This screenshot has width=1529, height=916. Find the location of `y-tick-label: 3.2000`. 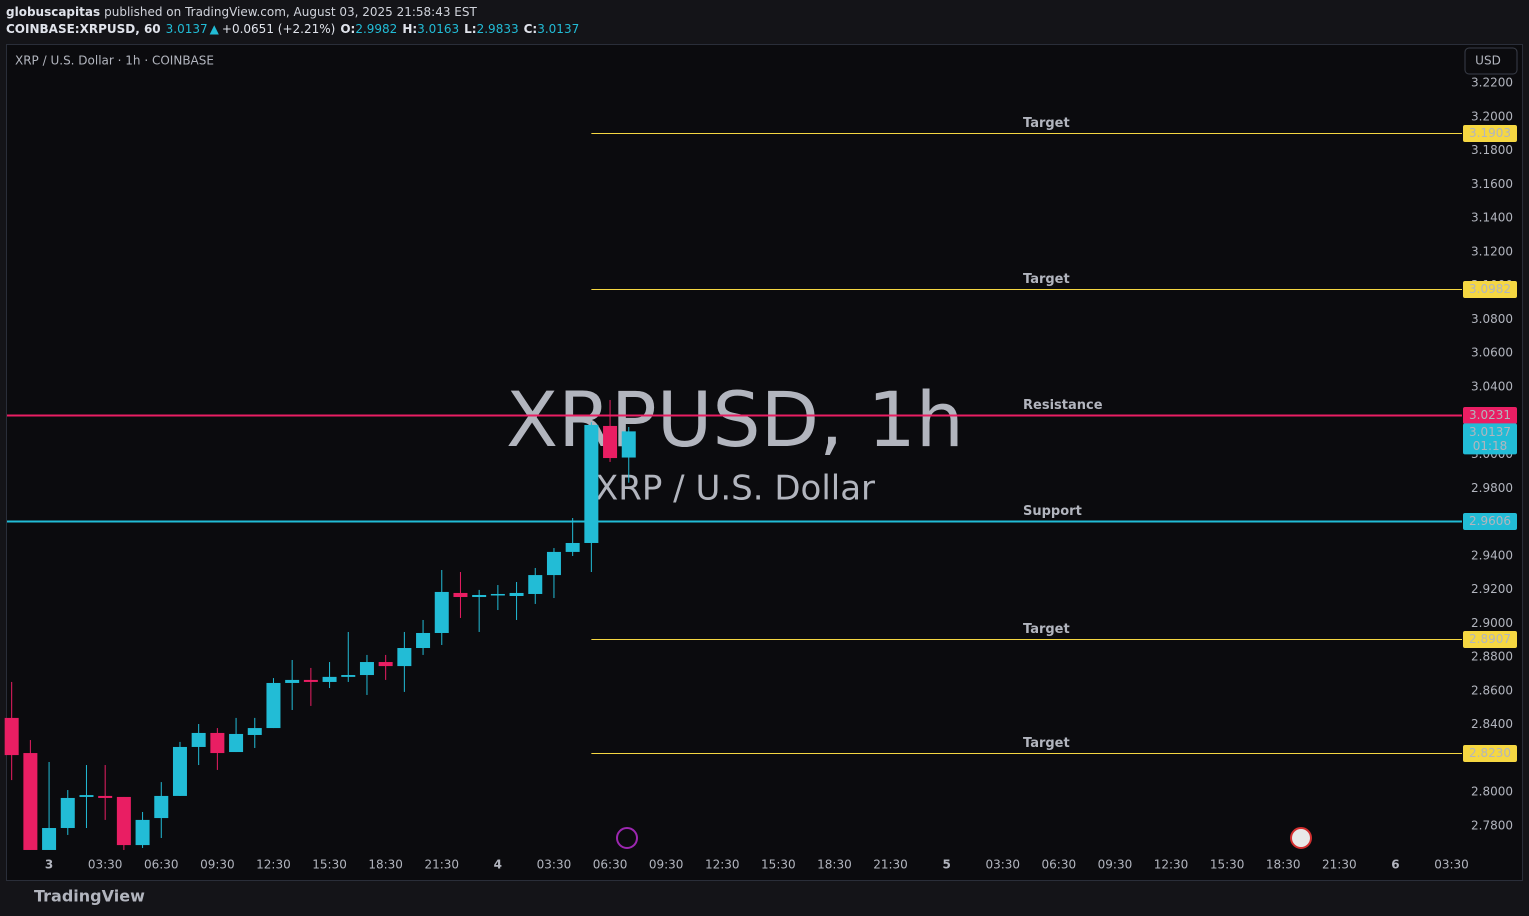

y-tick-label: 3.2000 is located at coordinates (1492, 116).